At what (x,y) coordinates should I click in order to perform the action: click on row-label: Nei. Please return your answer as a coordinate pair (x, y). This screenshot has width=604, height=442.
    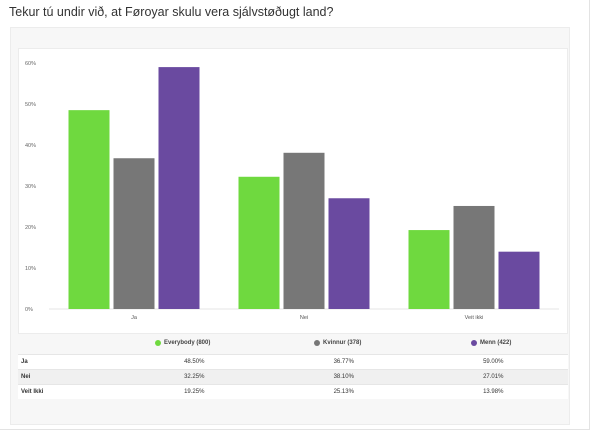
    Looking at the image, I should click on (69, 377).